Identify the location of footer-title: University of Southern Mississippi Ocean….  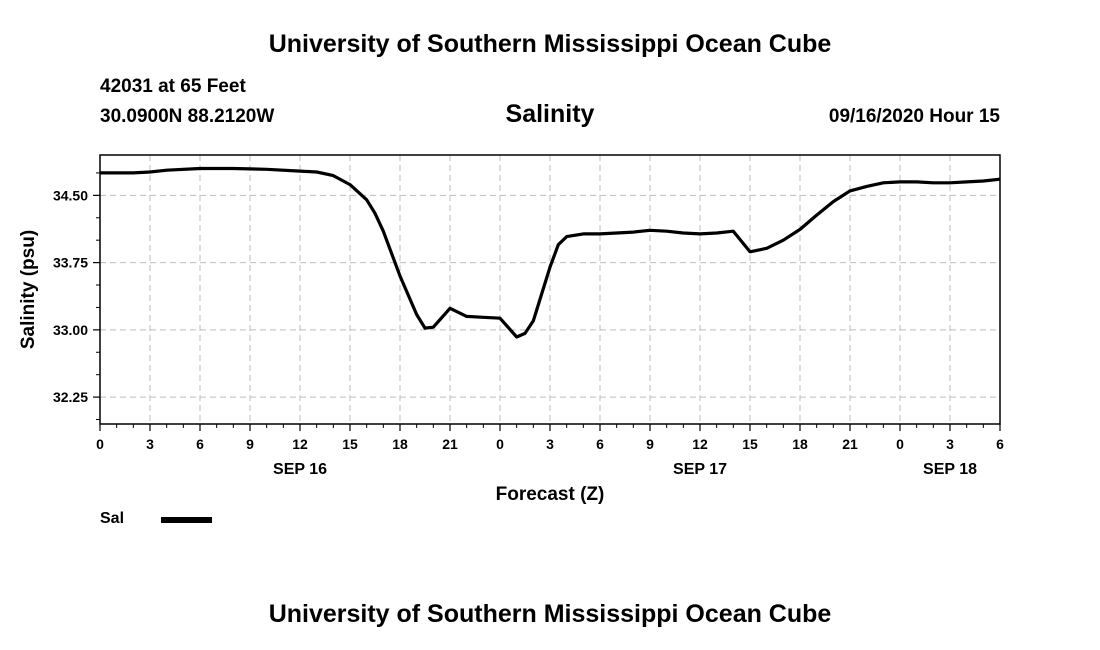
(550, 614).